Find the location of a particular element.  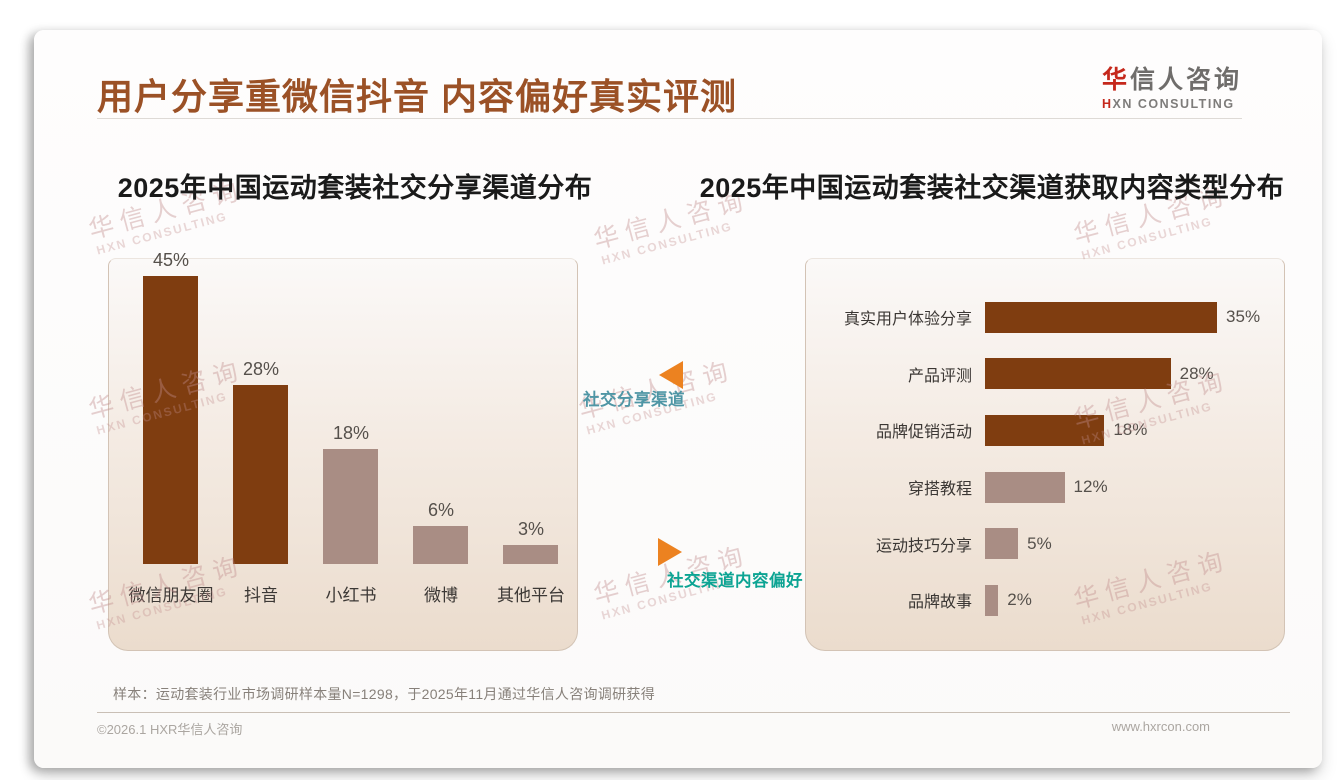

bar-value-label: 3% is located at coordinates (530, 528).